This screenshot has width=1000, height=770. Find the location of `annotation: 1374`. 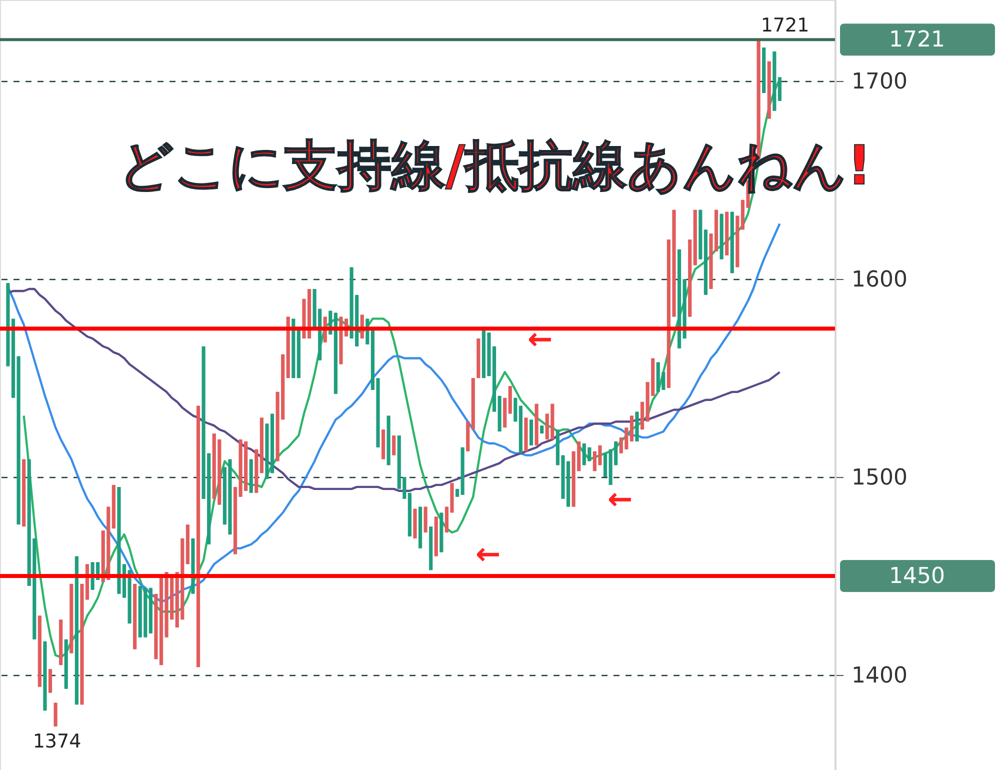

annotation: 1374 is located at coordinates (57, 741).